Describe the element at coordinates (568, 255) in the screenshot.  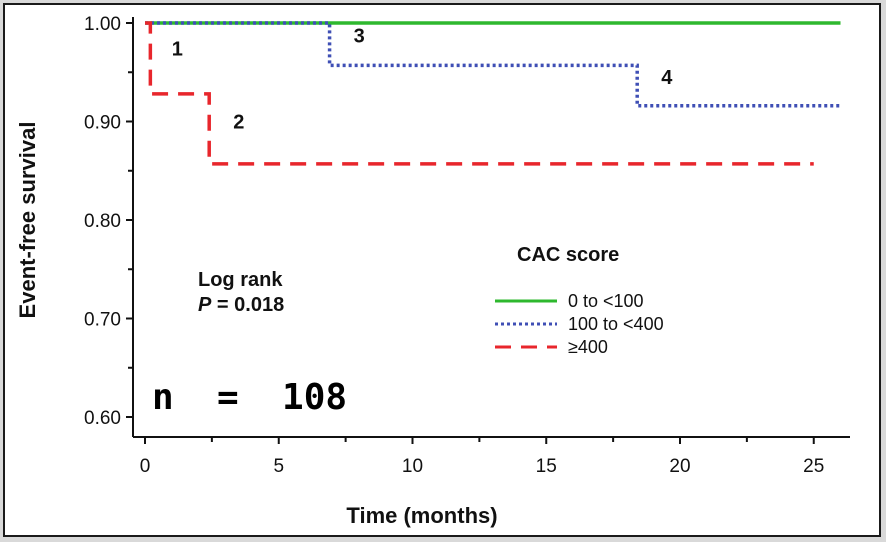
I see `legend-title: CAC score` at that location.